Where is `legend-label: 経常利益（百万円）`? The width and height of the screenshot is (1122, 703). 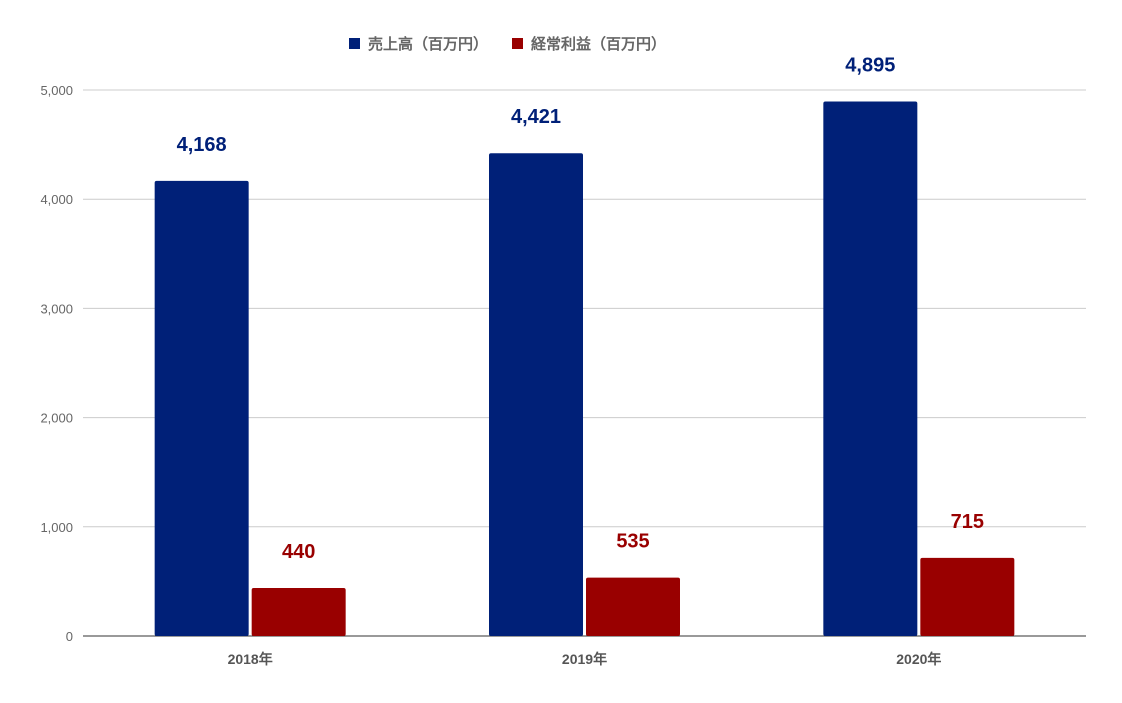 legend-label: 経常利益（百万円） is located at coordinates (598, 44).